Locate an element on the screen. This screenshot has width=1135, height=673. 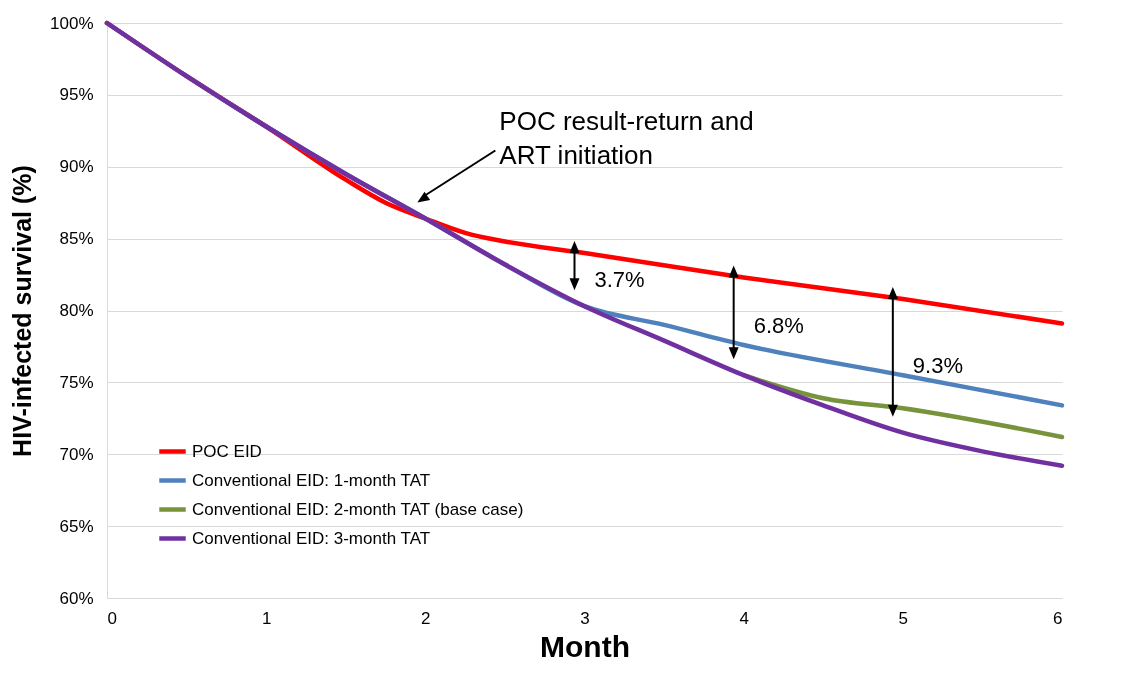
legend-label: Conventional EID: 2-month TAT (base case) is located at coordinates (358, 509).